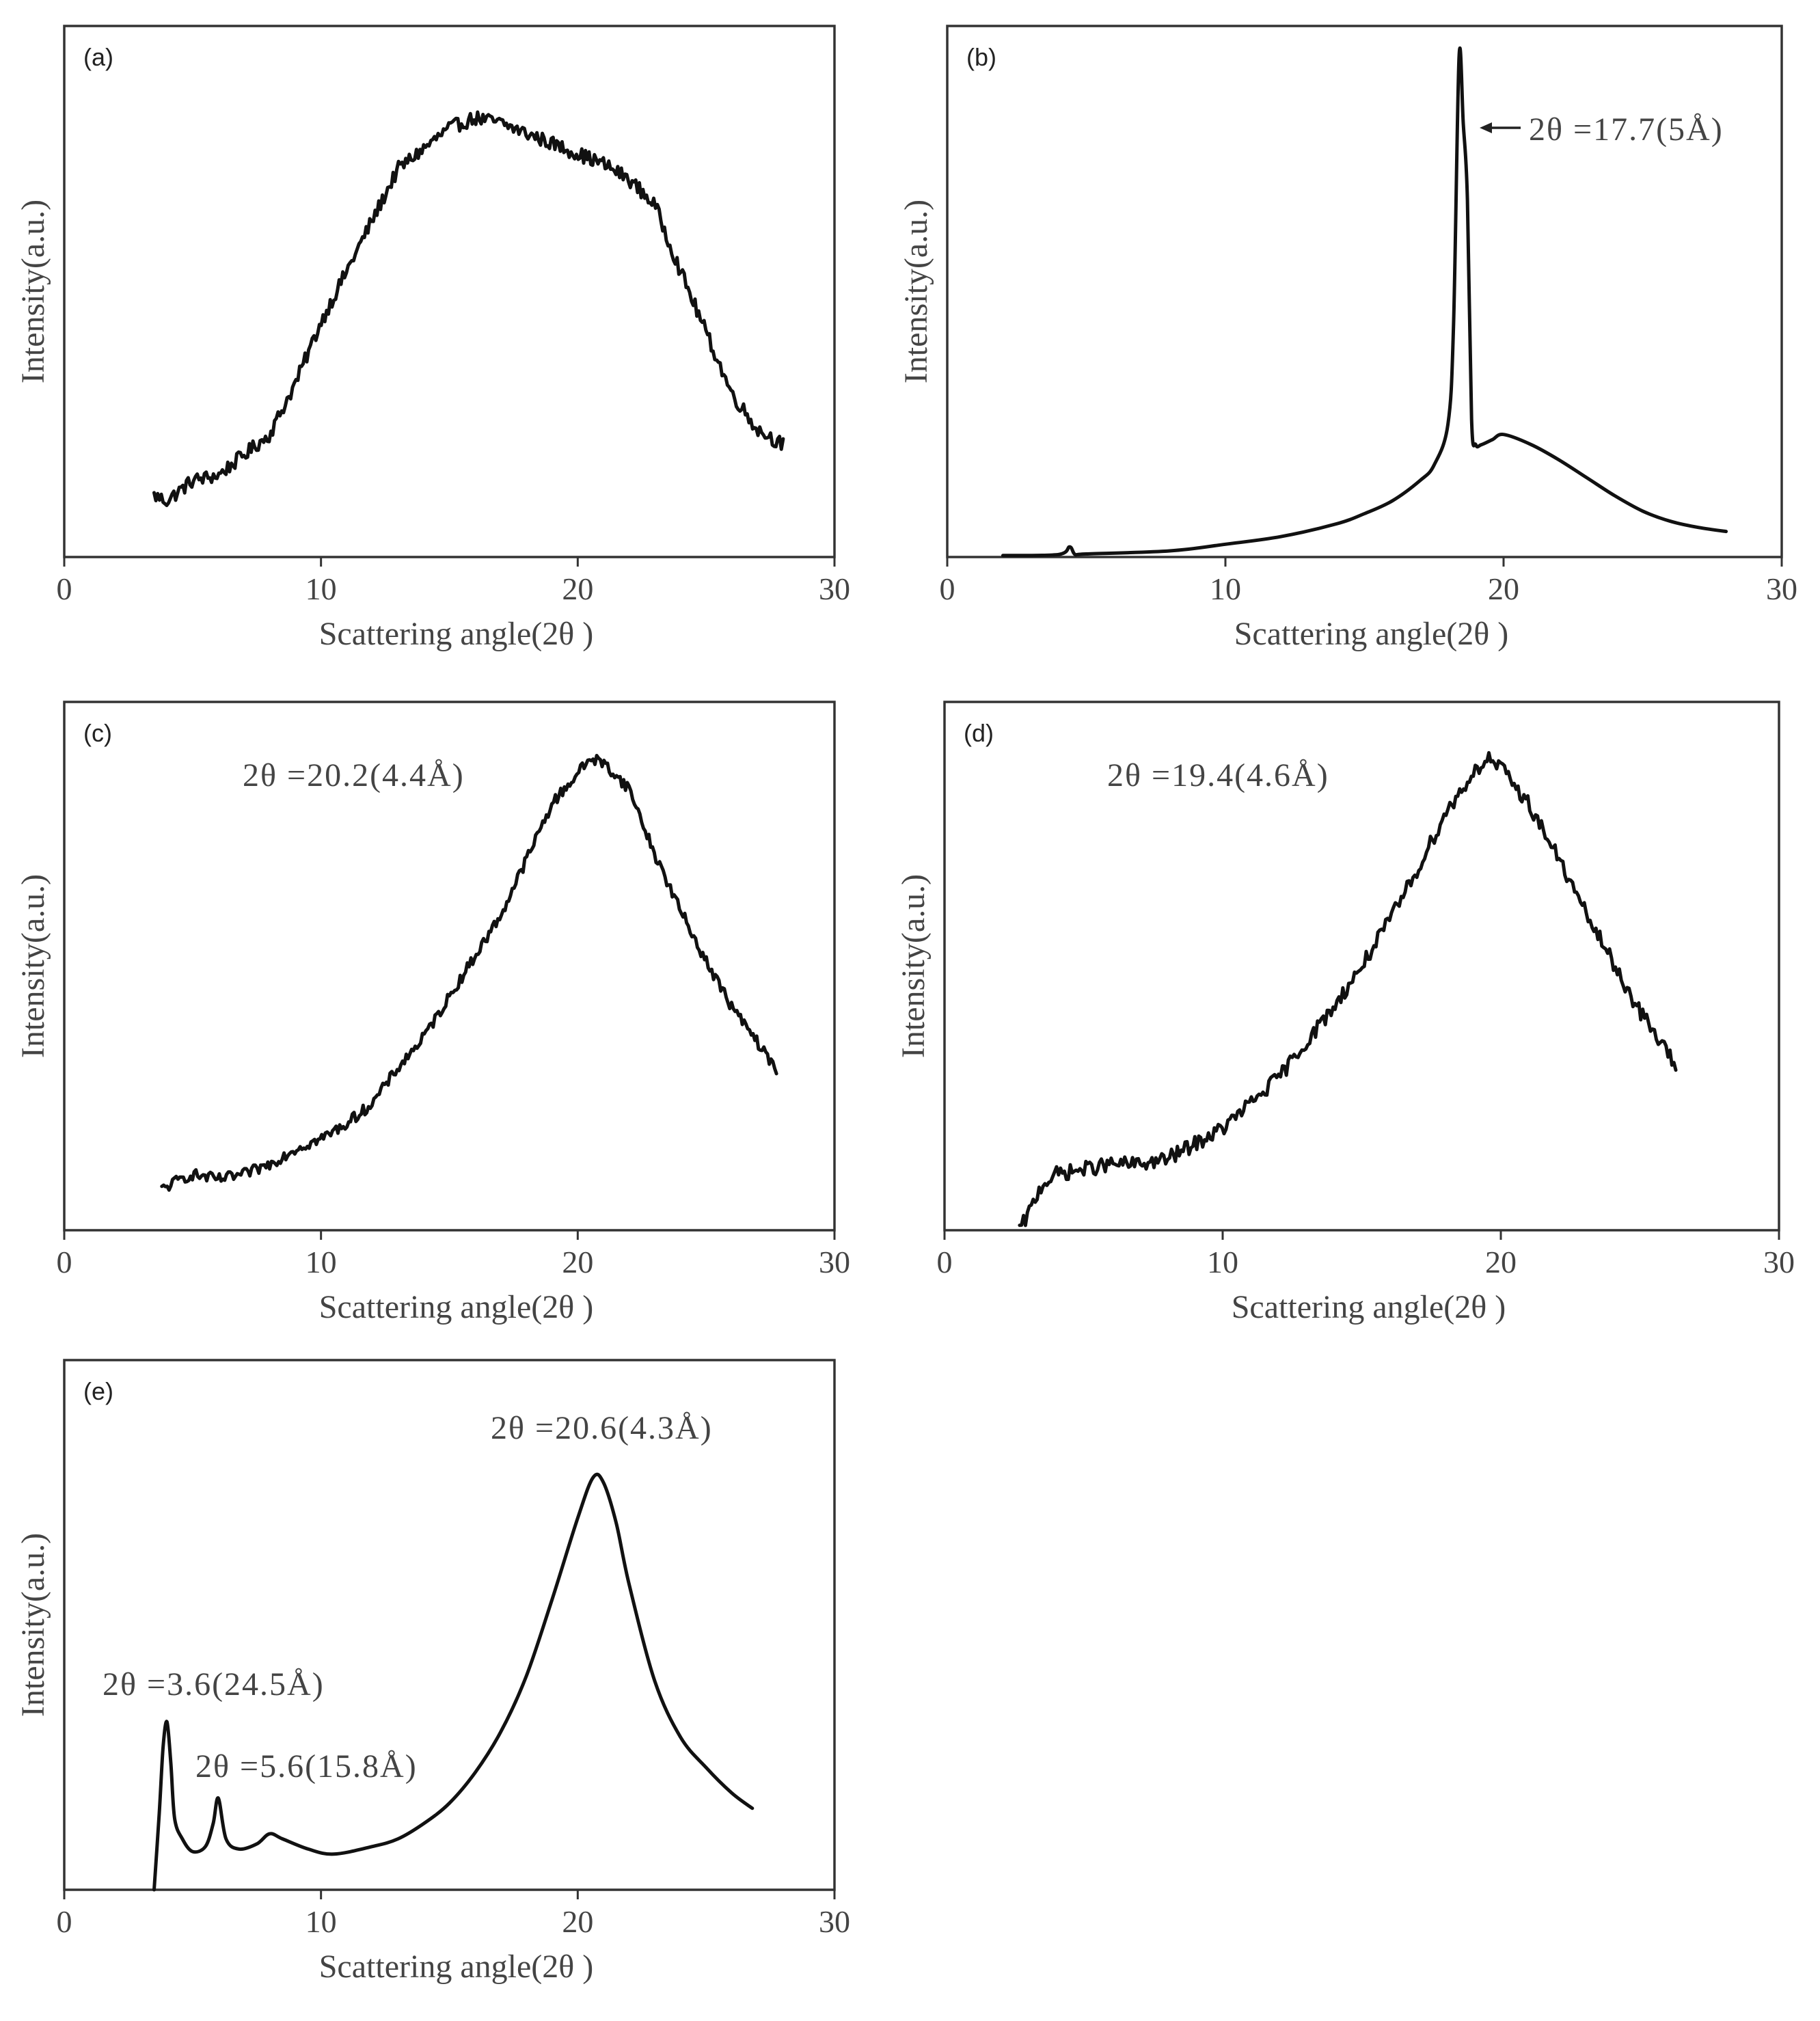 The height and width of the screenshot is (2021, 1820). I want to click on x-tick-label-b-10: 10, so click(1225, 588).